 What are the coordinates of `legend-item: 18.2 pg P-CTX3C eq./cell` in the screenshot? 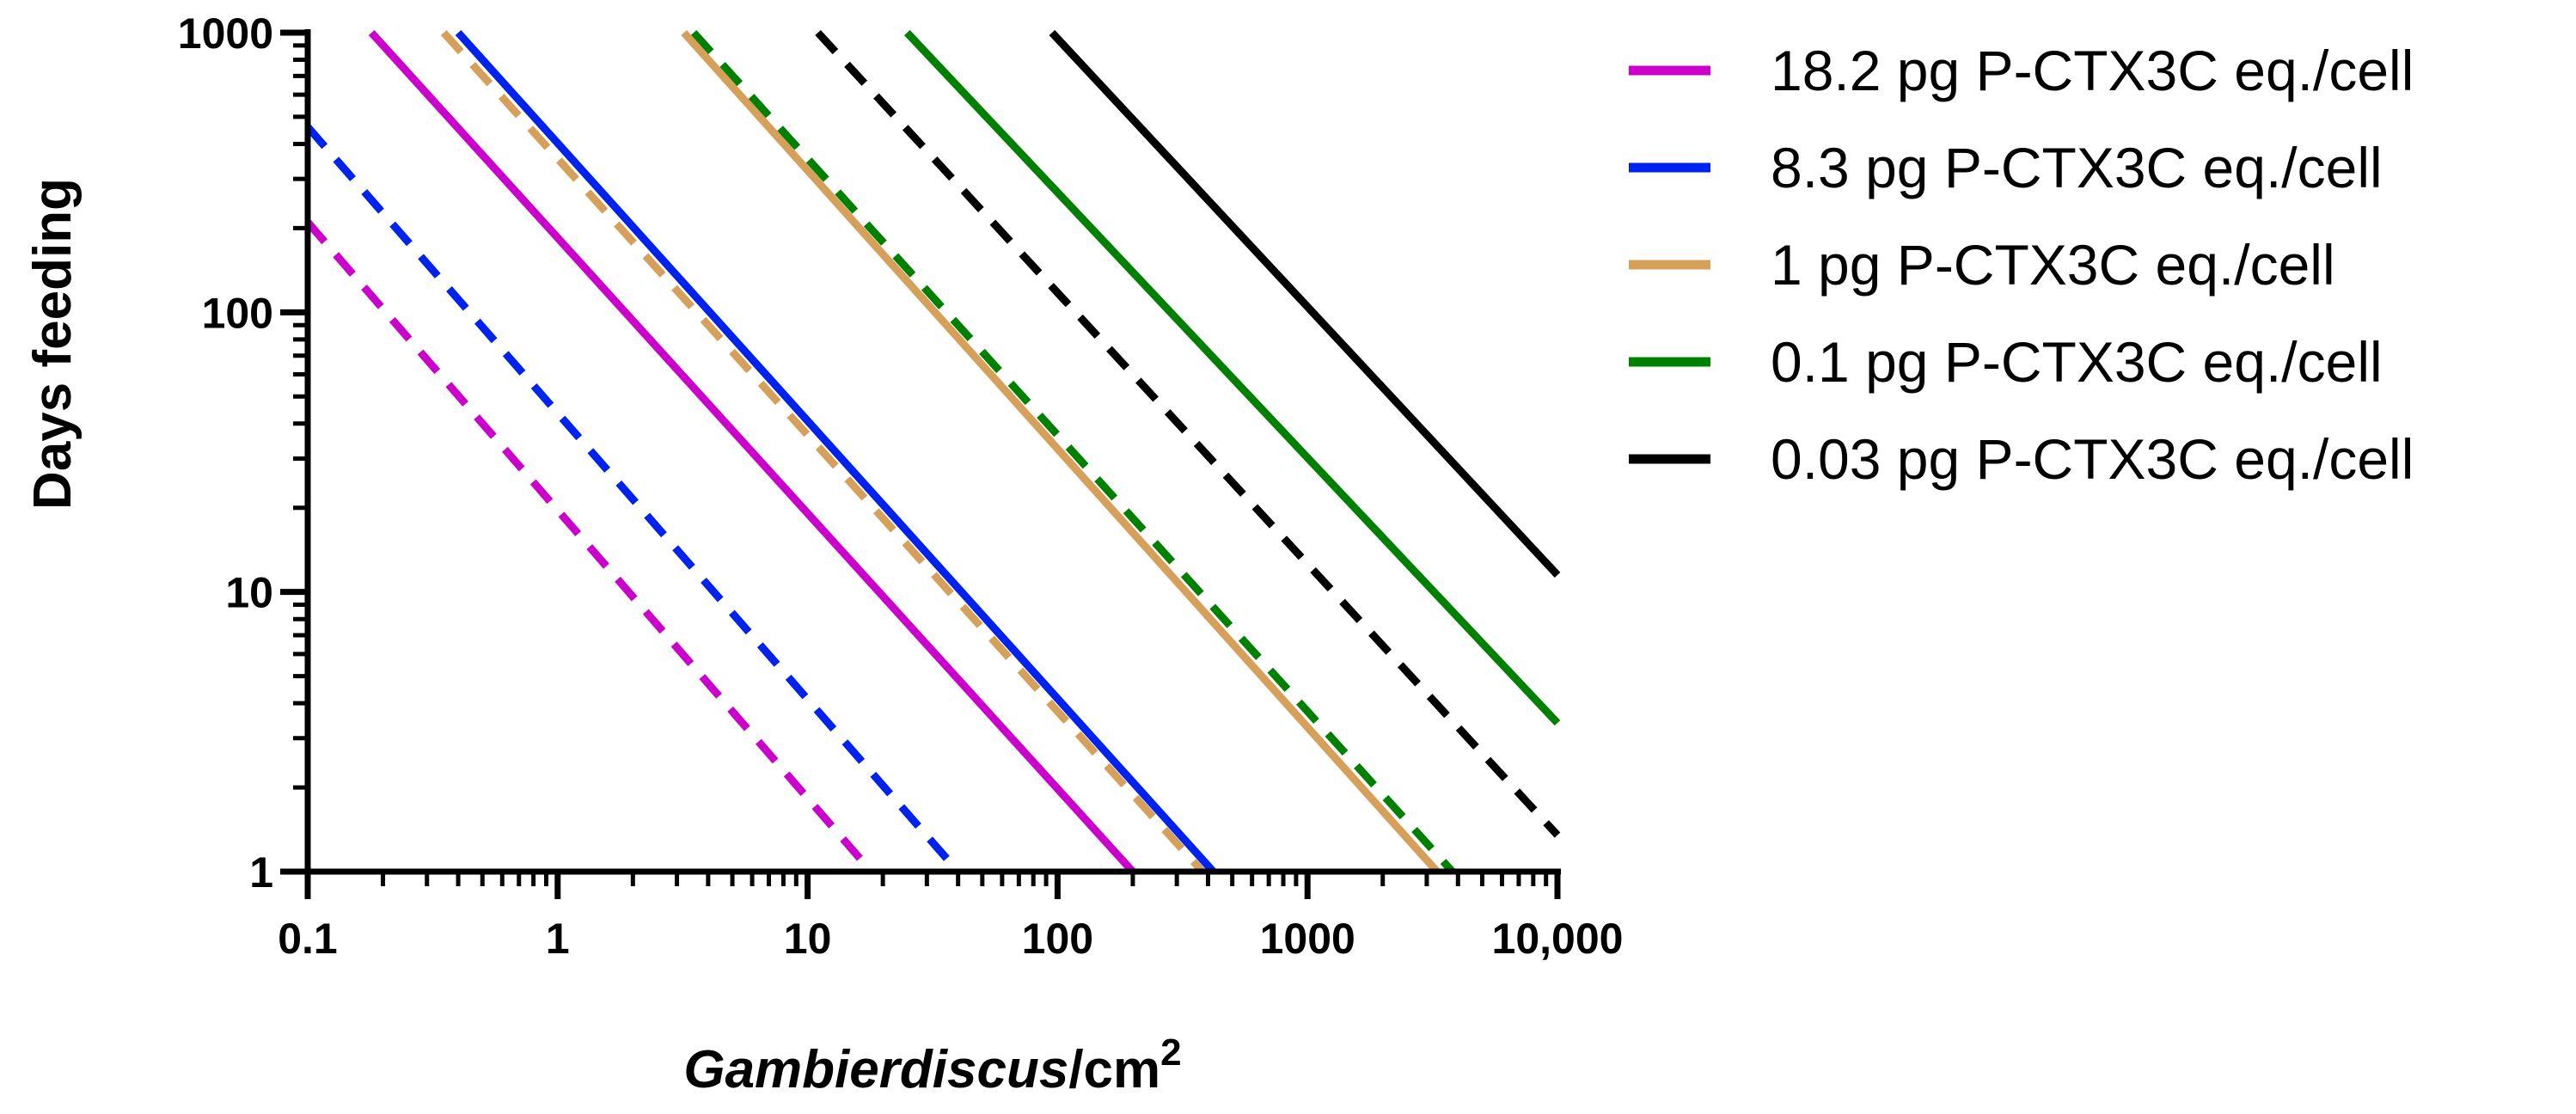 It's located at (2021, 70).